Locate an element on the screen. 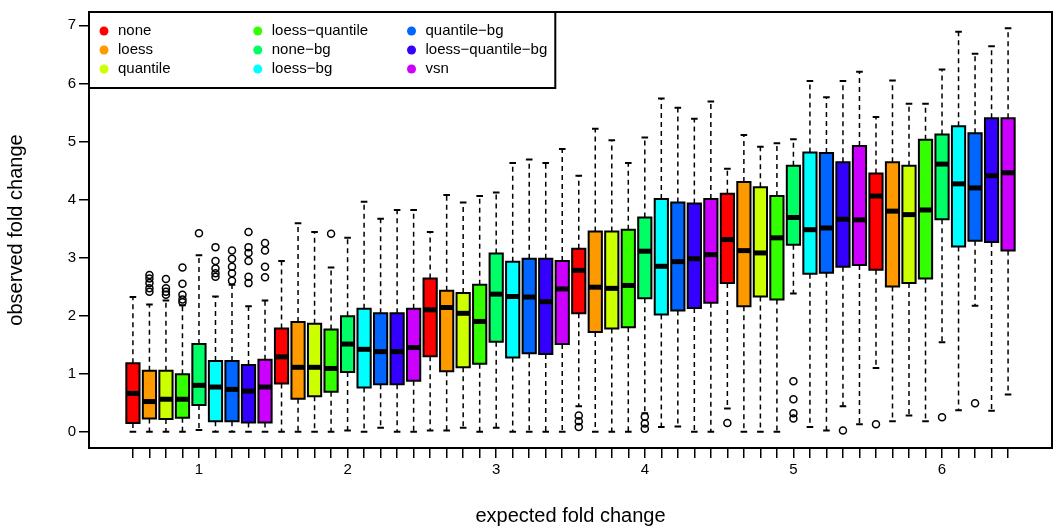 The image size is (1054, 532). y-tick-label: 4 is located at coordinates (71, 198).